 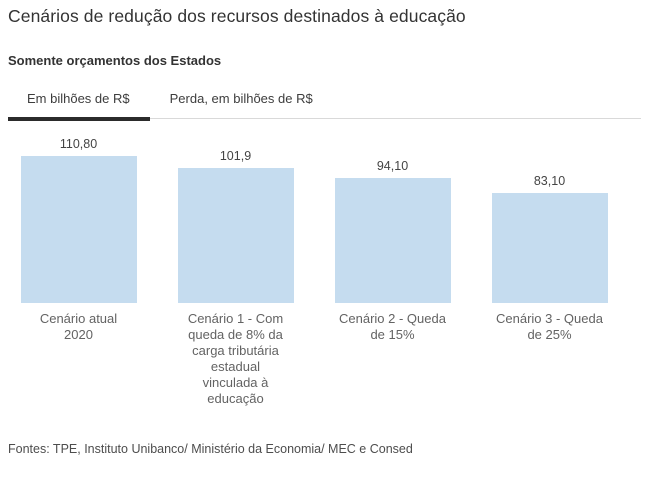 What do you see at coordinates (235, 156) in the screenshot?
I see `bar-value-label: 101,9` at bounding box center [235, 156].